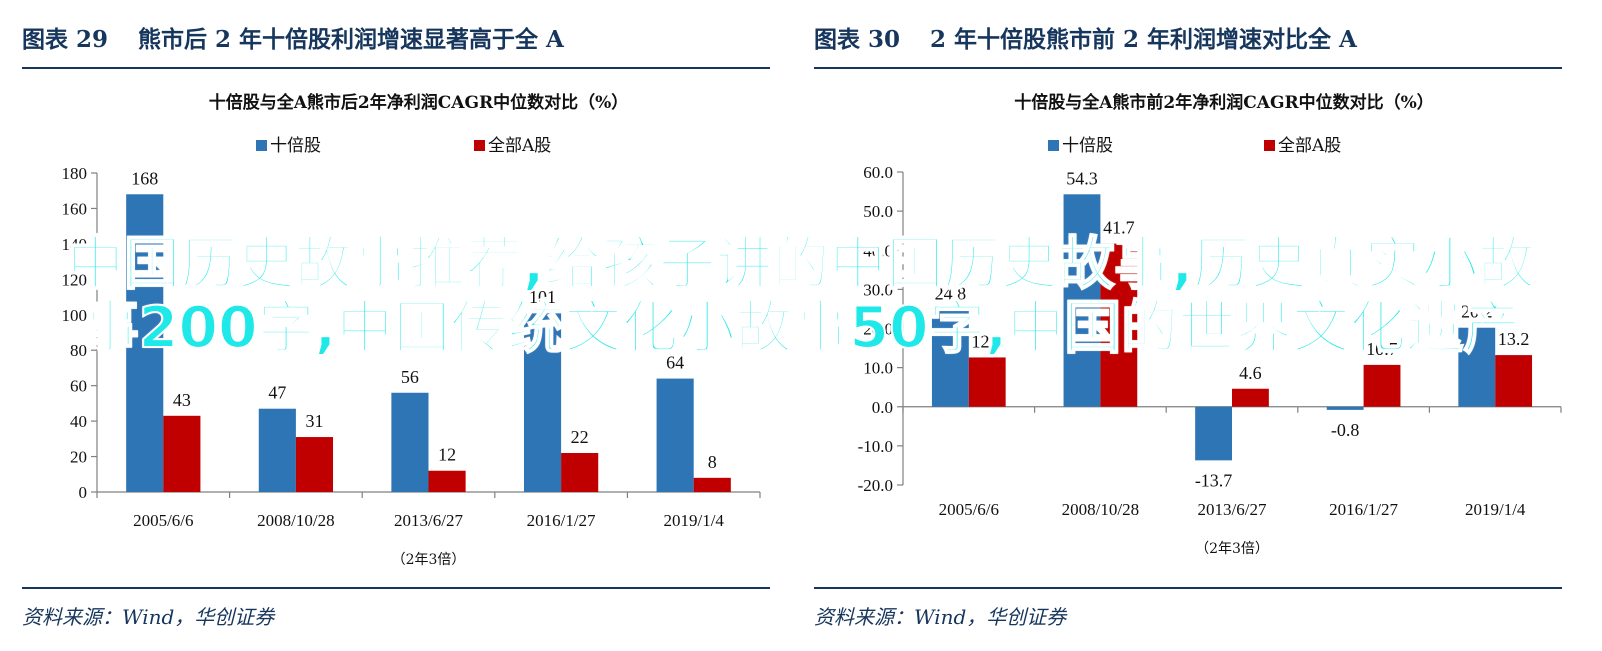  What do you see at coordinates (882, 407) in the screenshot?
I see `y-tick-label: 0.0` at bounding box center [882, 407].